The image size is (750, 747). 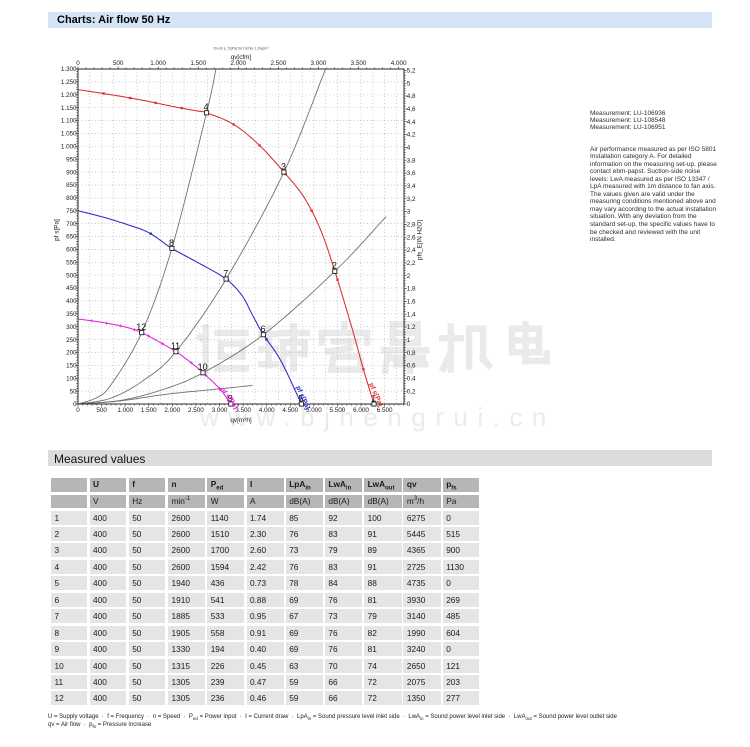 I want to click on svg-text: 3,4, so click(x=411, y=186).